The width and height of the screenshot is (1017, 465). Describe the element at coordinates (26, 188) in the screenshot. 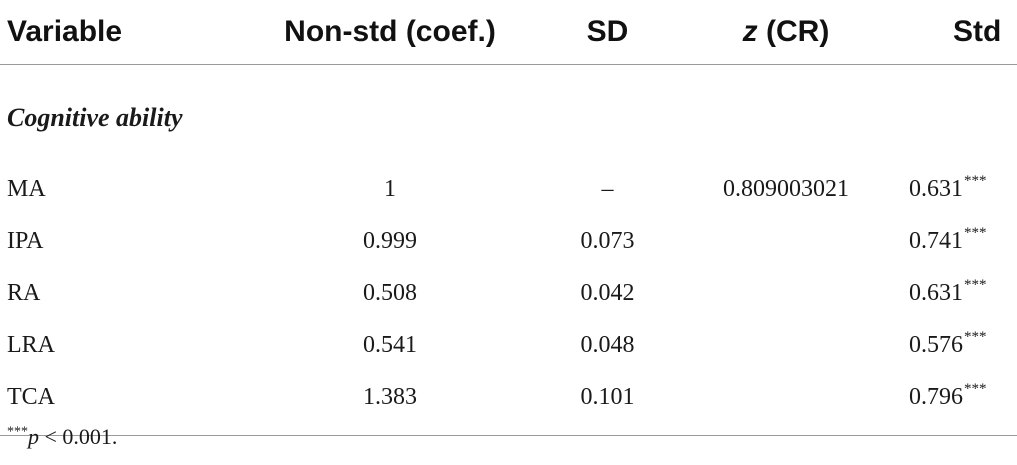

I see `cell-variable: MA` at that location.